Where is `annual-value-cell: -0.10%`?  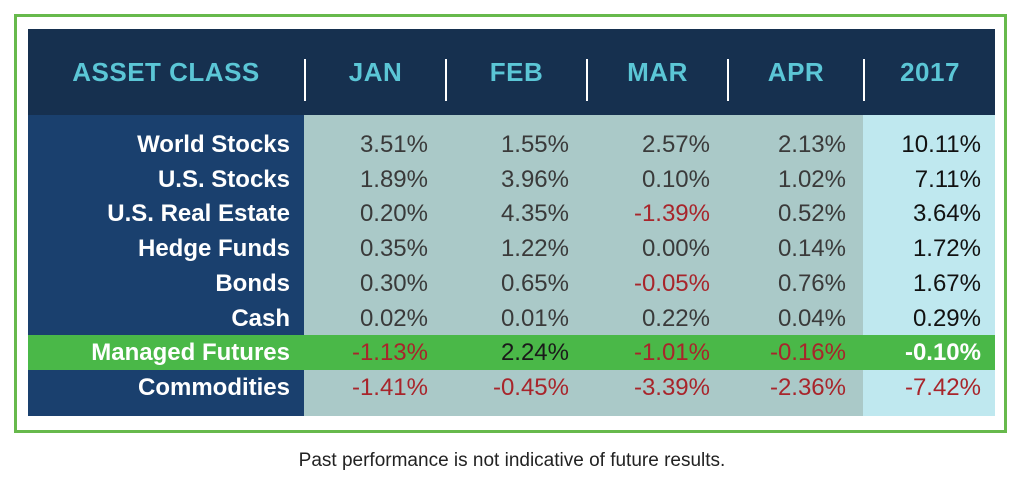
annual-value-cell: -0.10% is located at coordinates (942, 353).